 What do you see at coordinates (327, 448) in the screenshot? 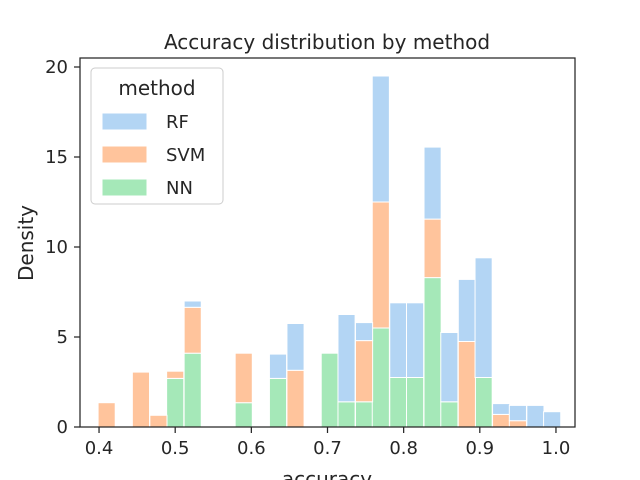
I see `x-tick-label: 0.7` at bounding box center [327, 448].